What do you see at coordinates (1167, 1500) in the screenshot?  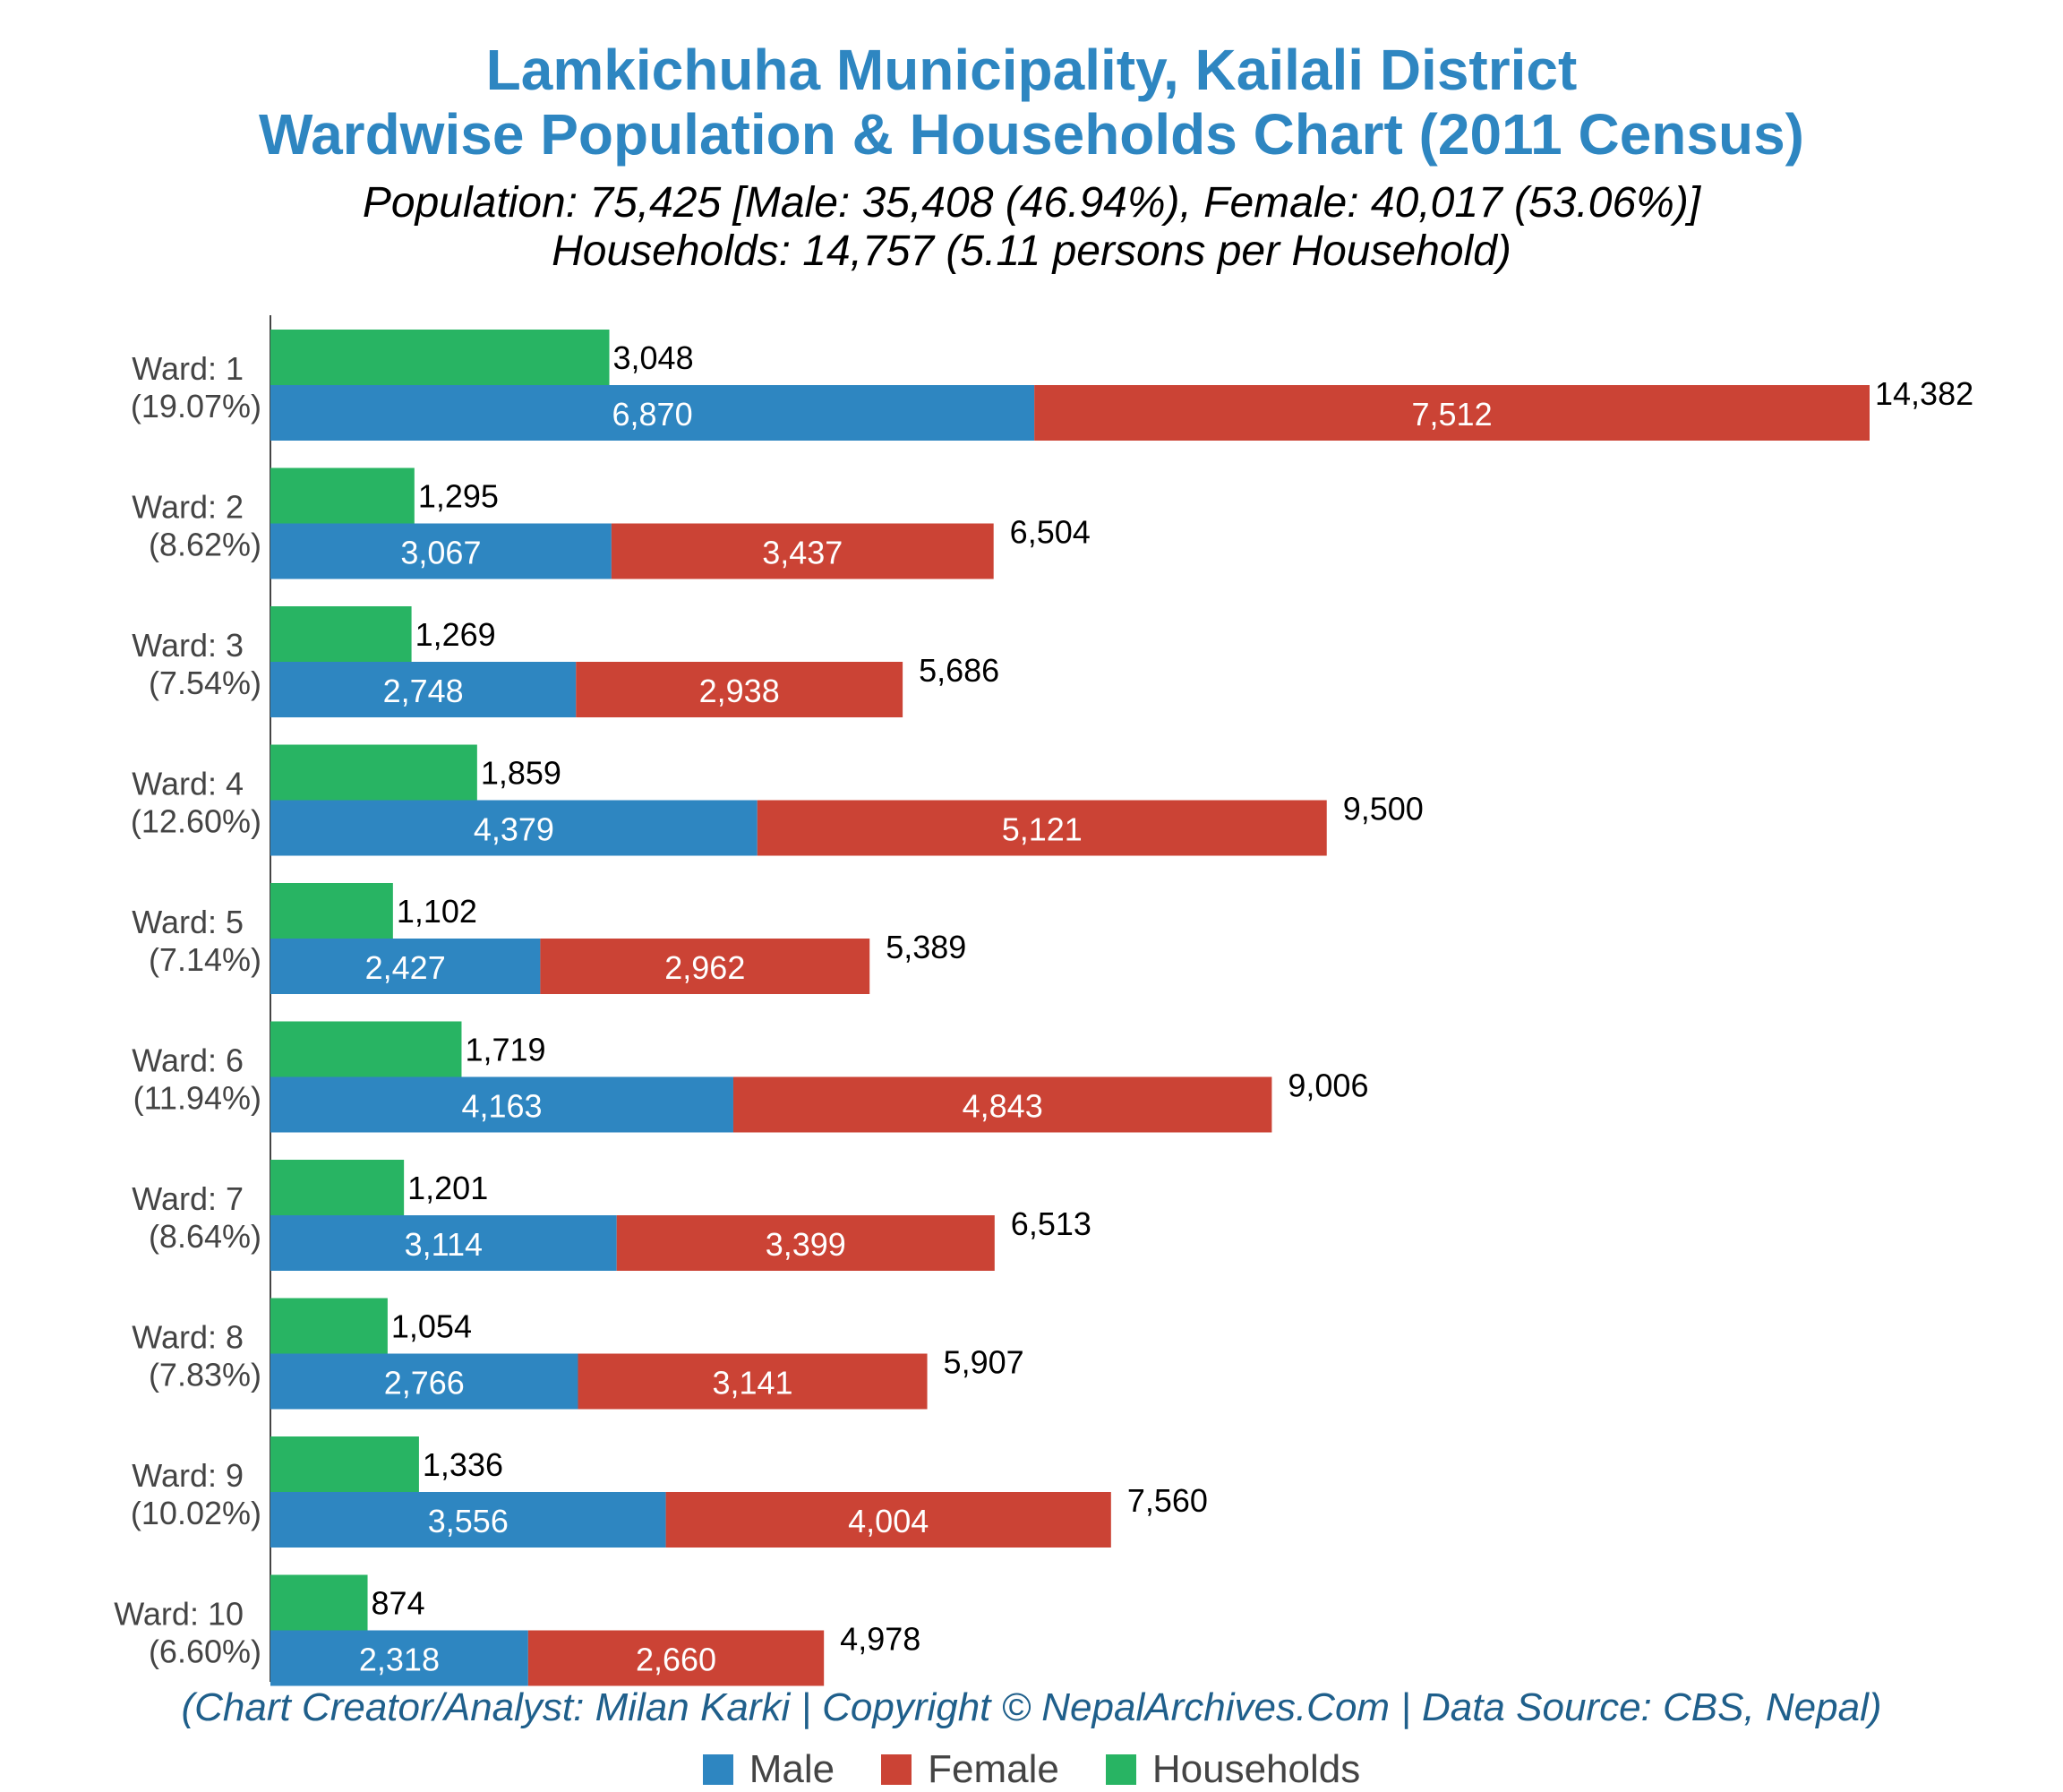 I see `total-value-label: 7,560` at bounding box center [1167, 1500].